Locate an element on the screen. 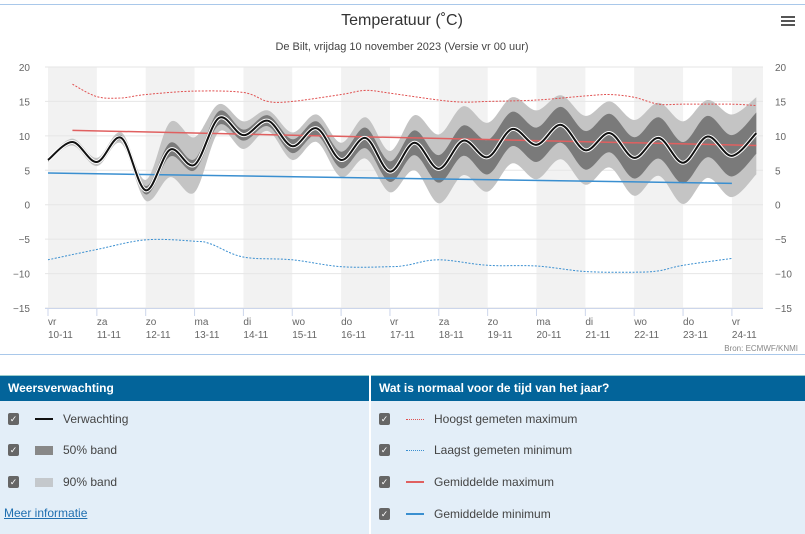 The width and height of the screenshot is (805, 534). x-tick-date: 24-11 is located at coordinates (744, 335).